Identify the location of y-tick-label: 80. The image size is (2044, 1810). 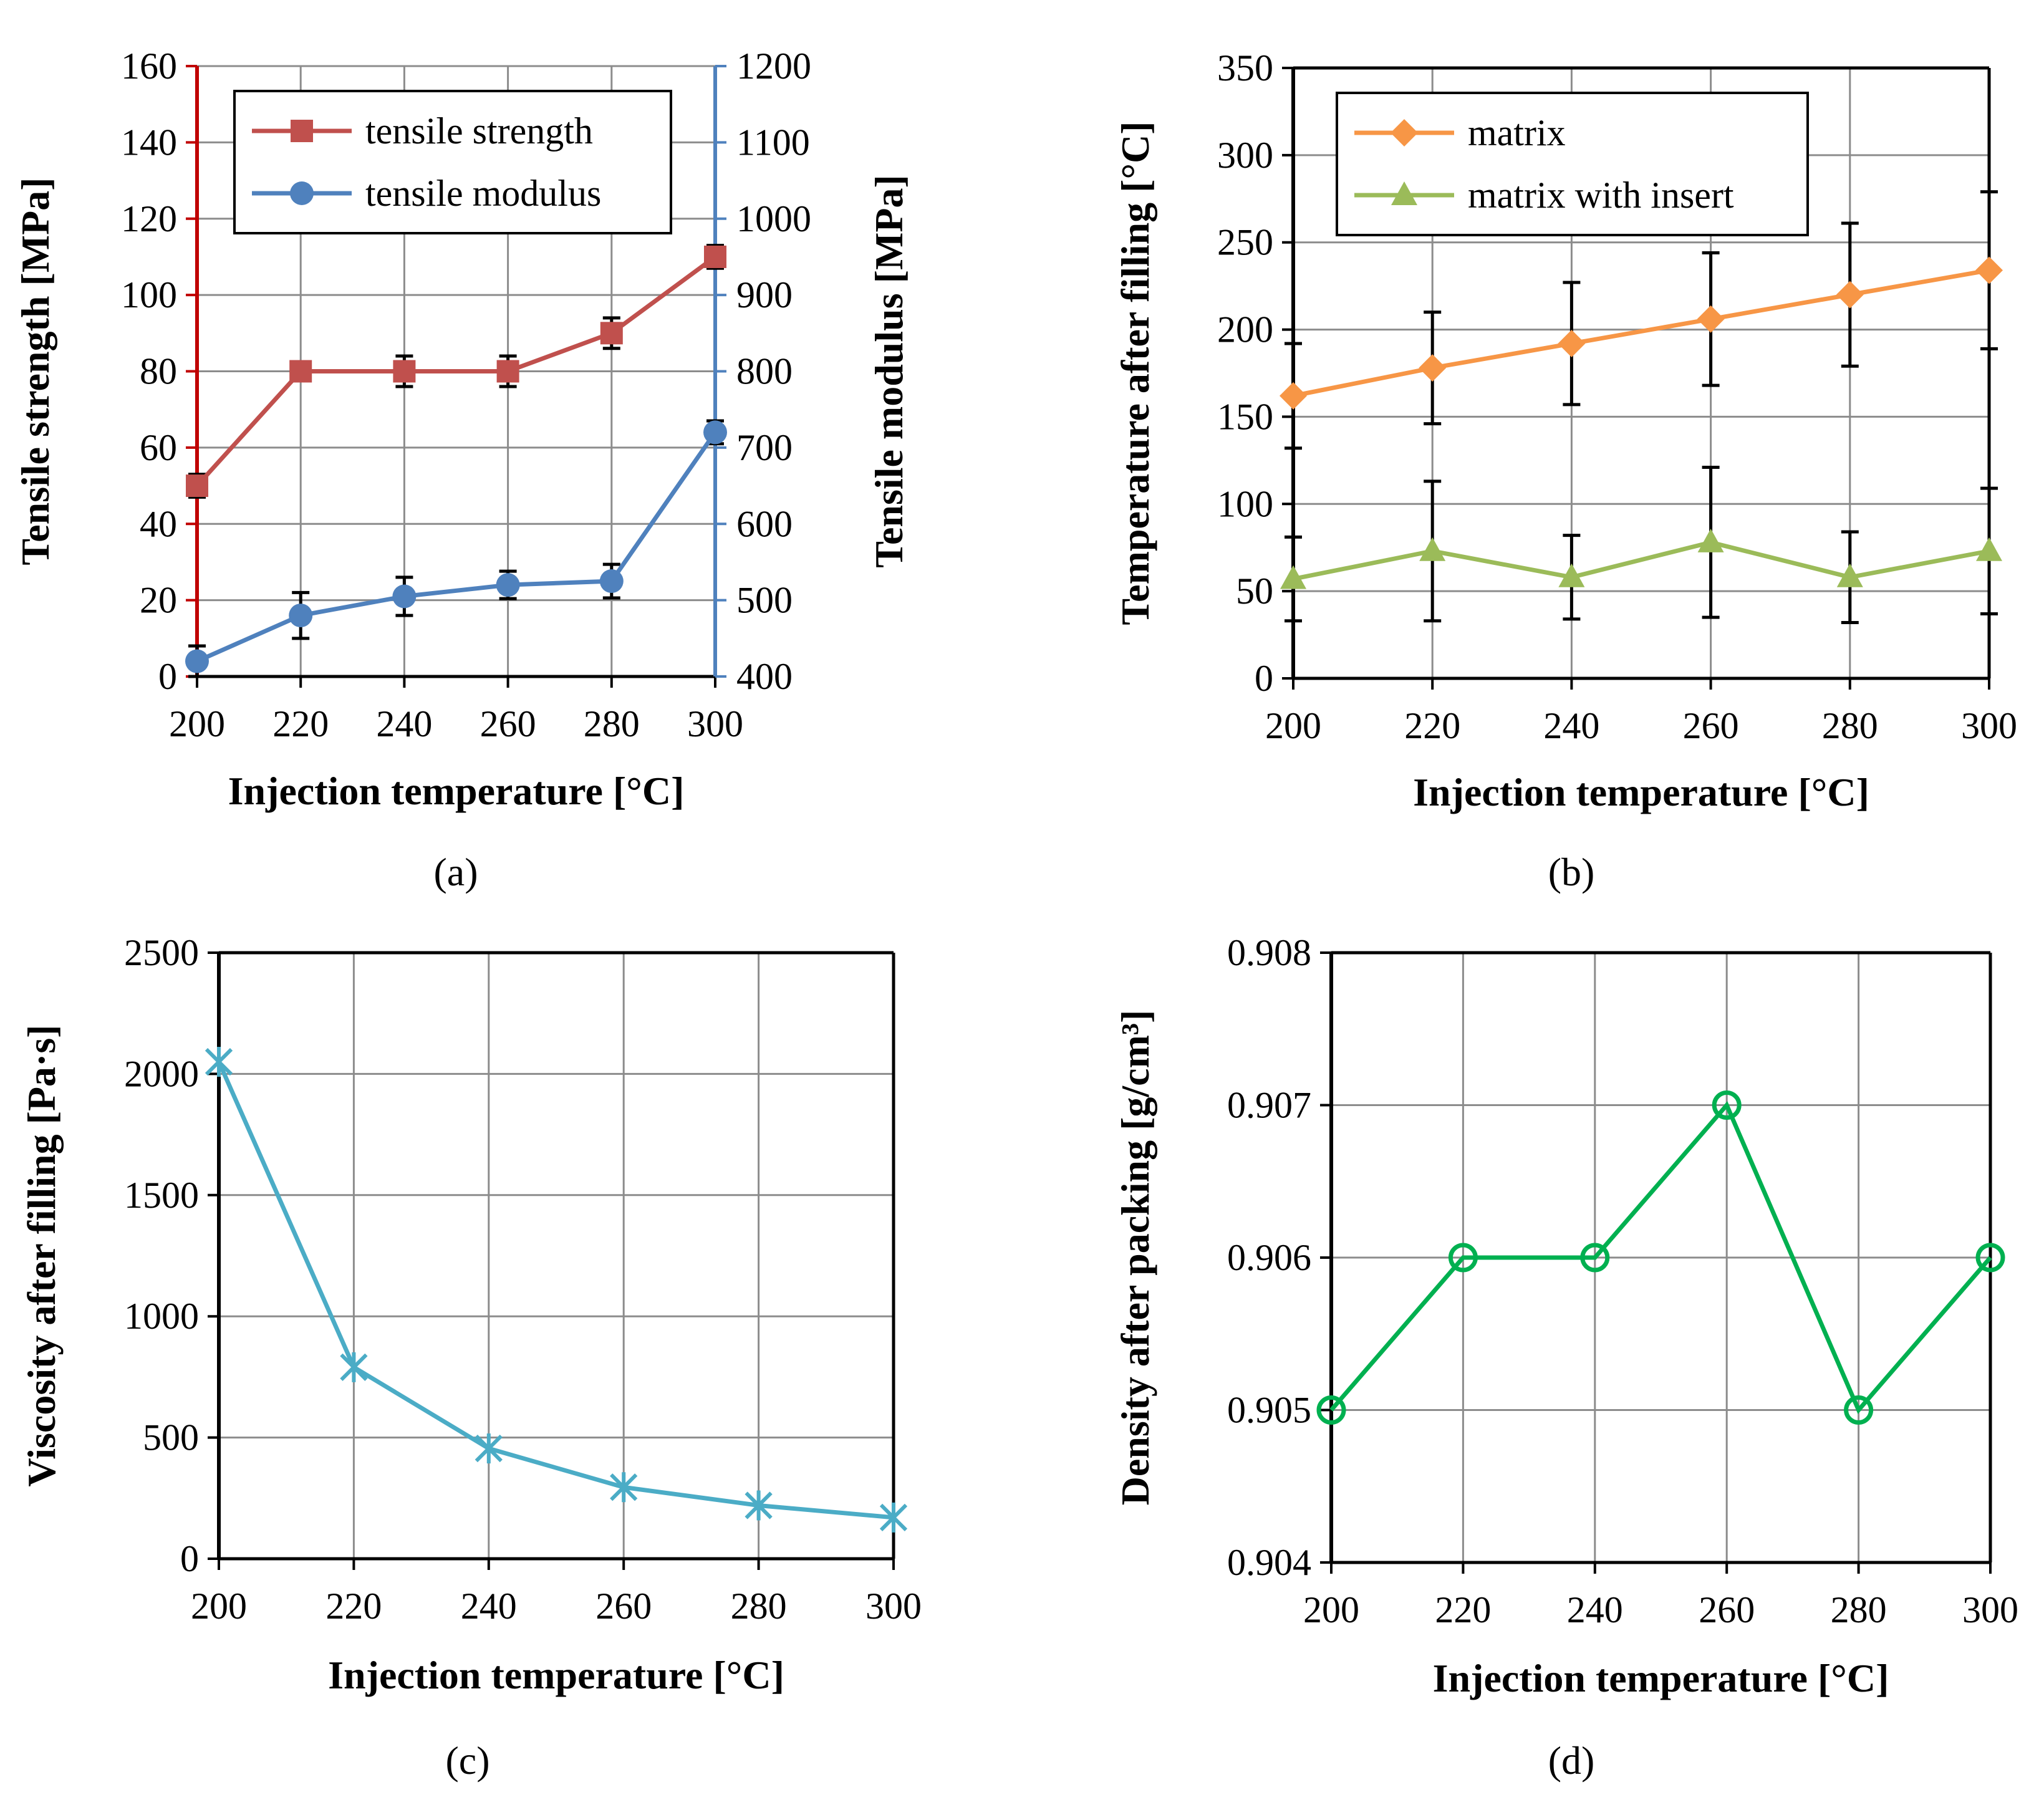
(158, 371).